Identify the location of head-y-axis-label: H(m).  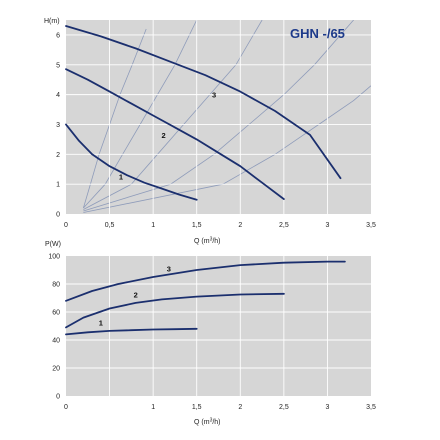
(52, 21).